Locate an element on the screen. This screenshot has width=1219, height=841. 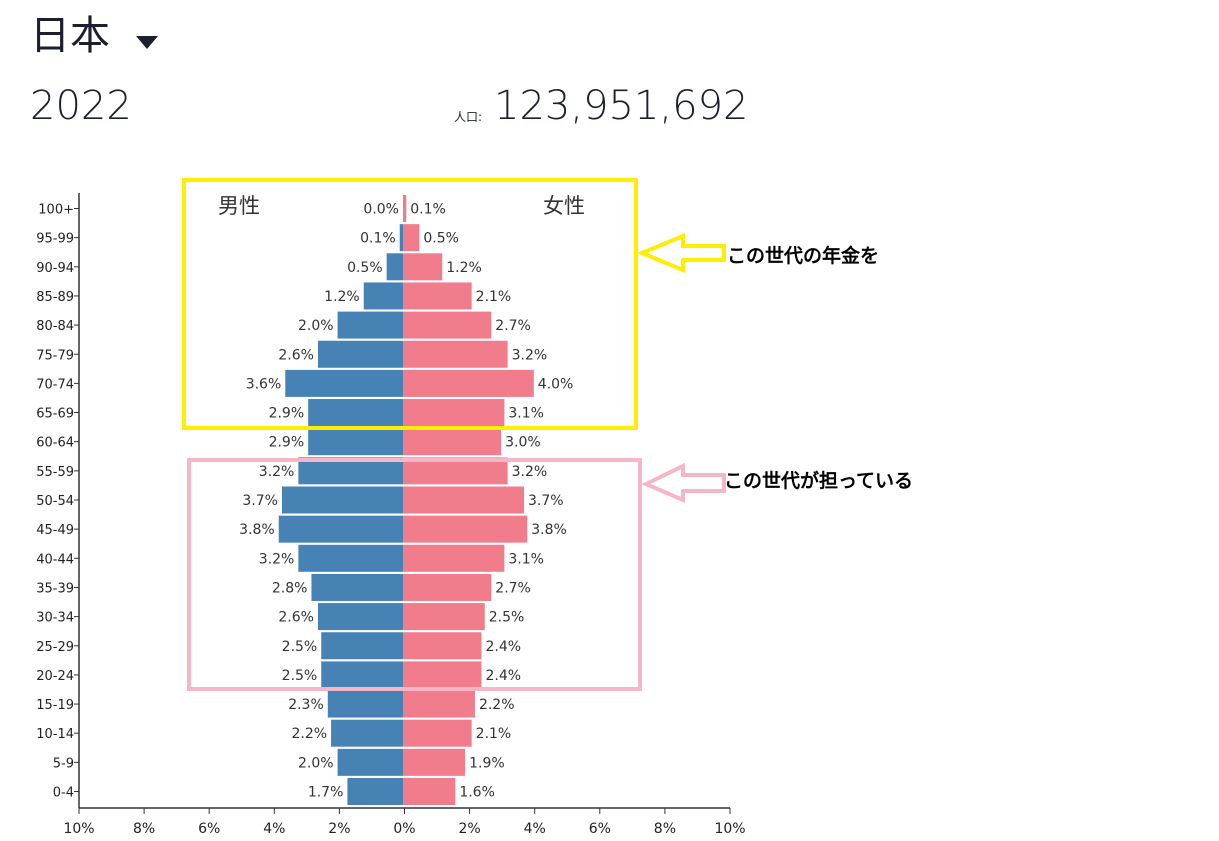
age-tick-label: 0-4 is located at coordinates (63, 793).